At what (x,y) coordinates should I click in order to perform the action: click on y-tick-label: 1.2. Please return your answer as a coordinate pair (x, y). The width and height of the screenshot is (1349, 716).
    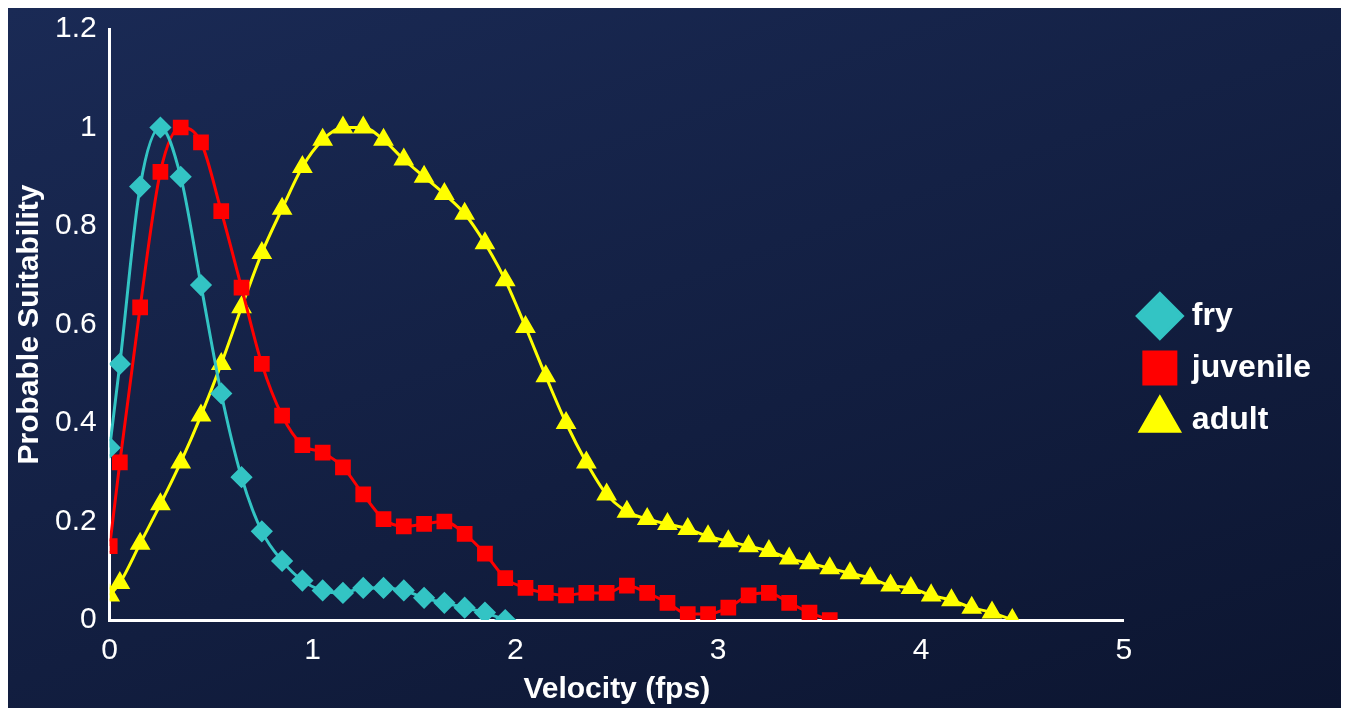
    Looking at the image, I should click on (75, 27).